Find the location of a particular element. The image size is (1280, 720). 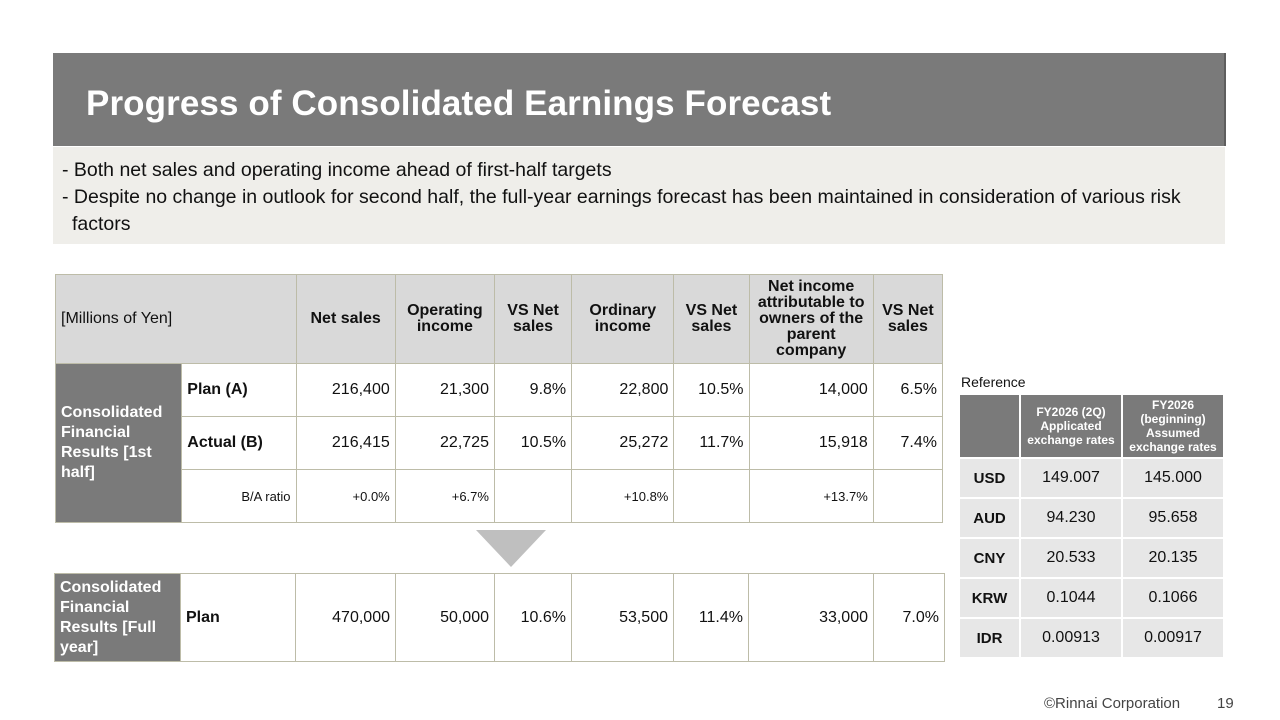

header-net-sales: Net sales is located at coordinates (345, 319).